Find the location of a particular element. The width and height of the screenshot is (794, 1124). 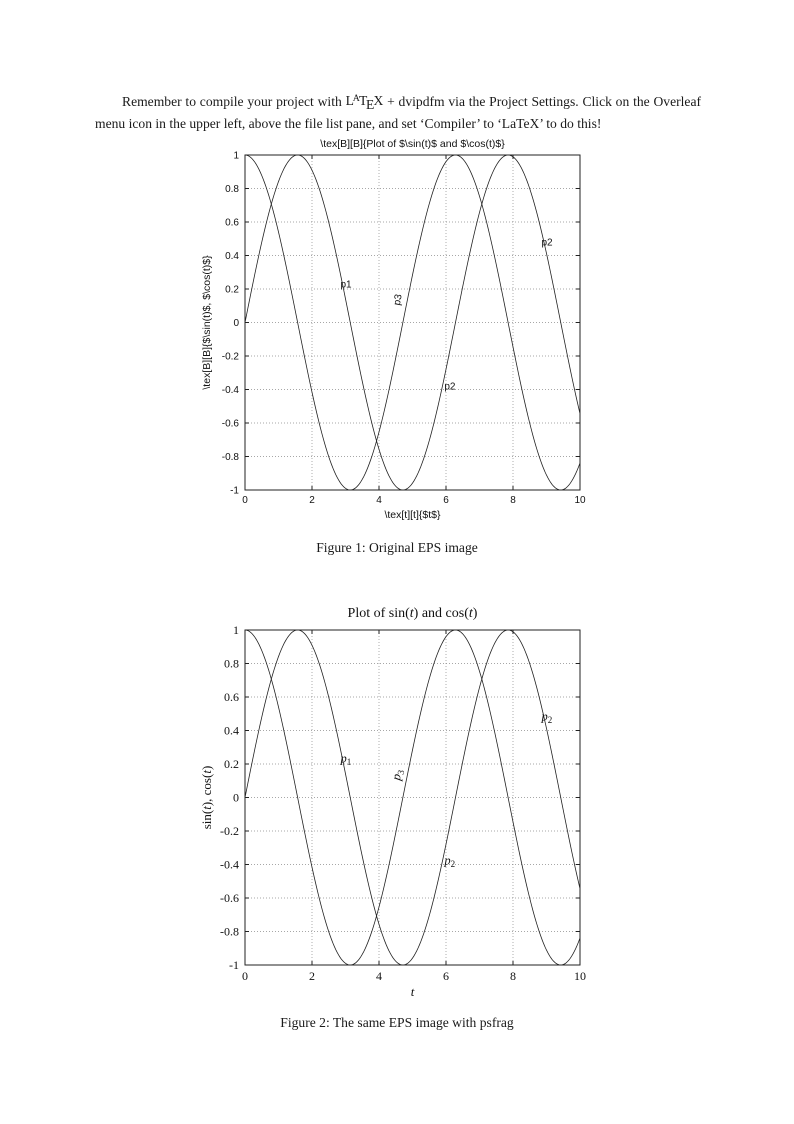

latex-logo: LATEX is located at coordinates (364, 102).